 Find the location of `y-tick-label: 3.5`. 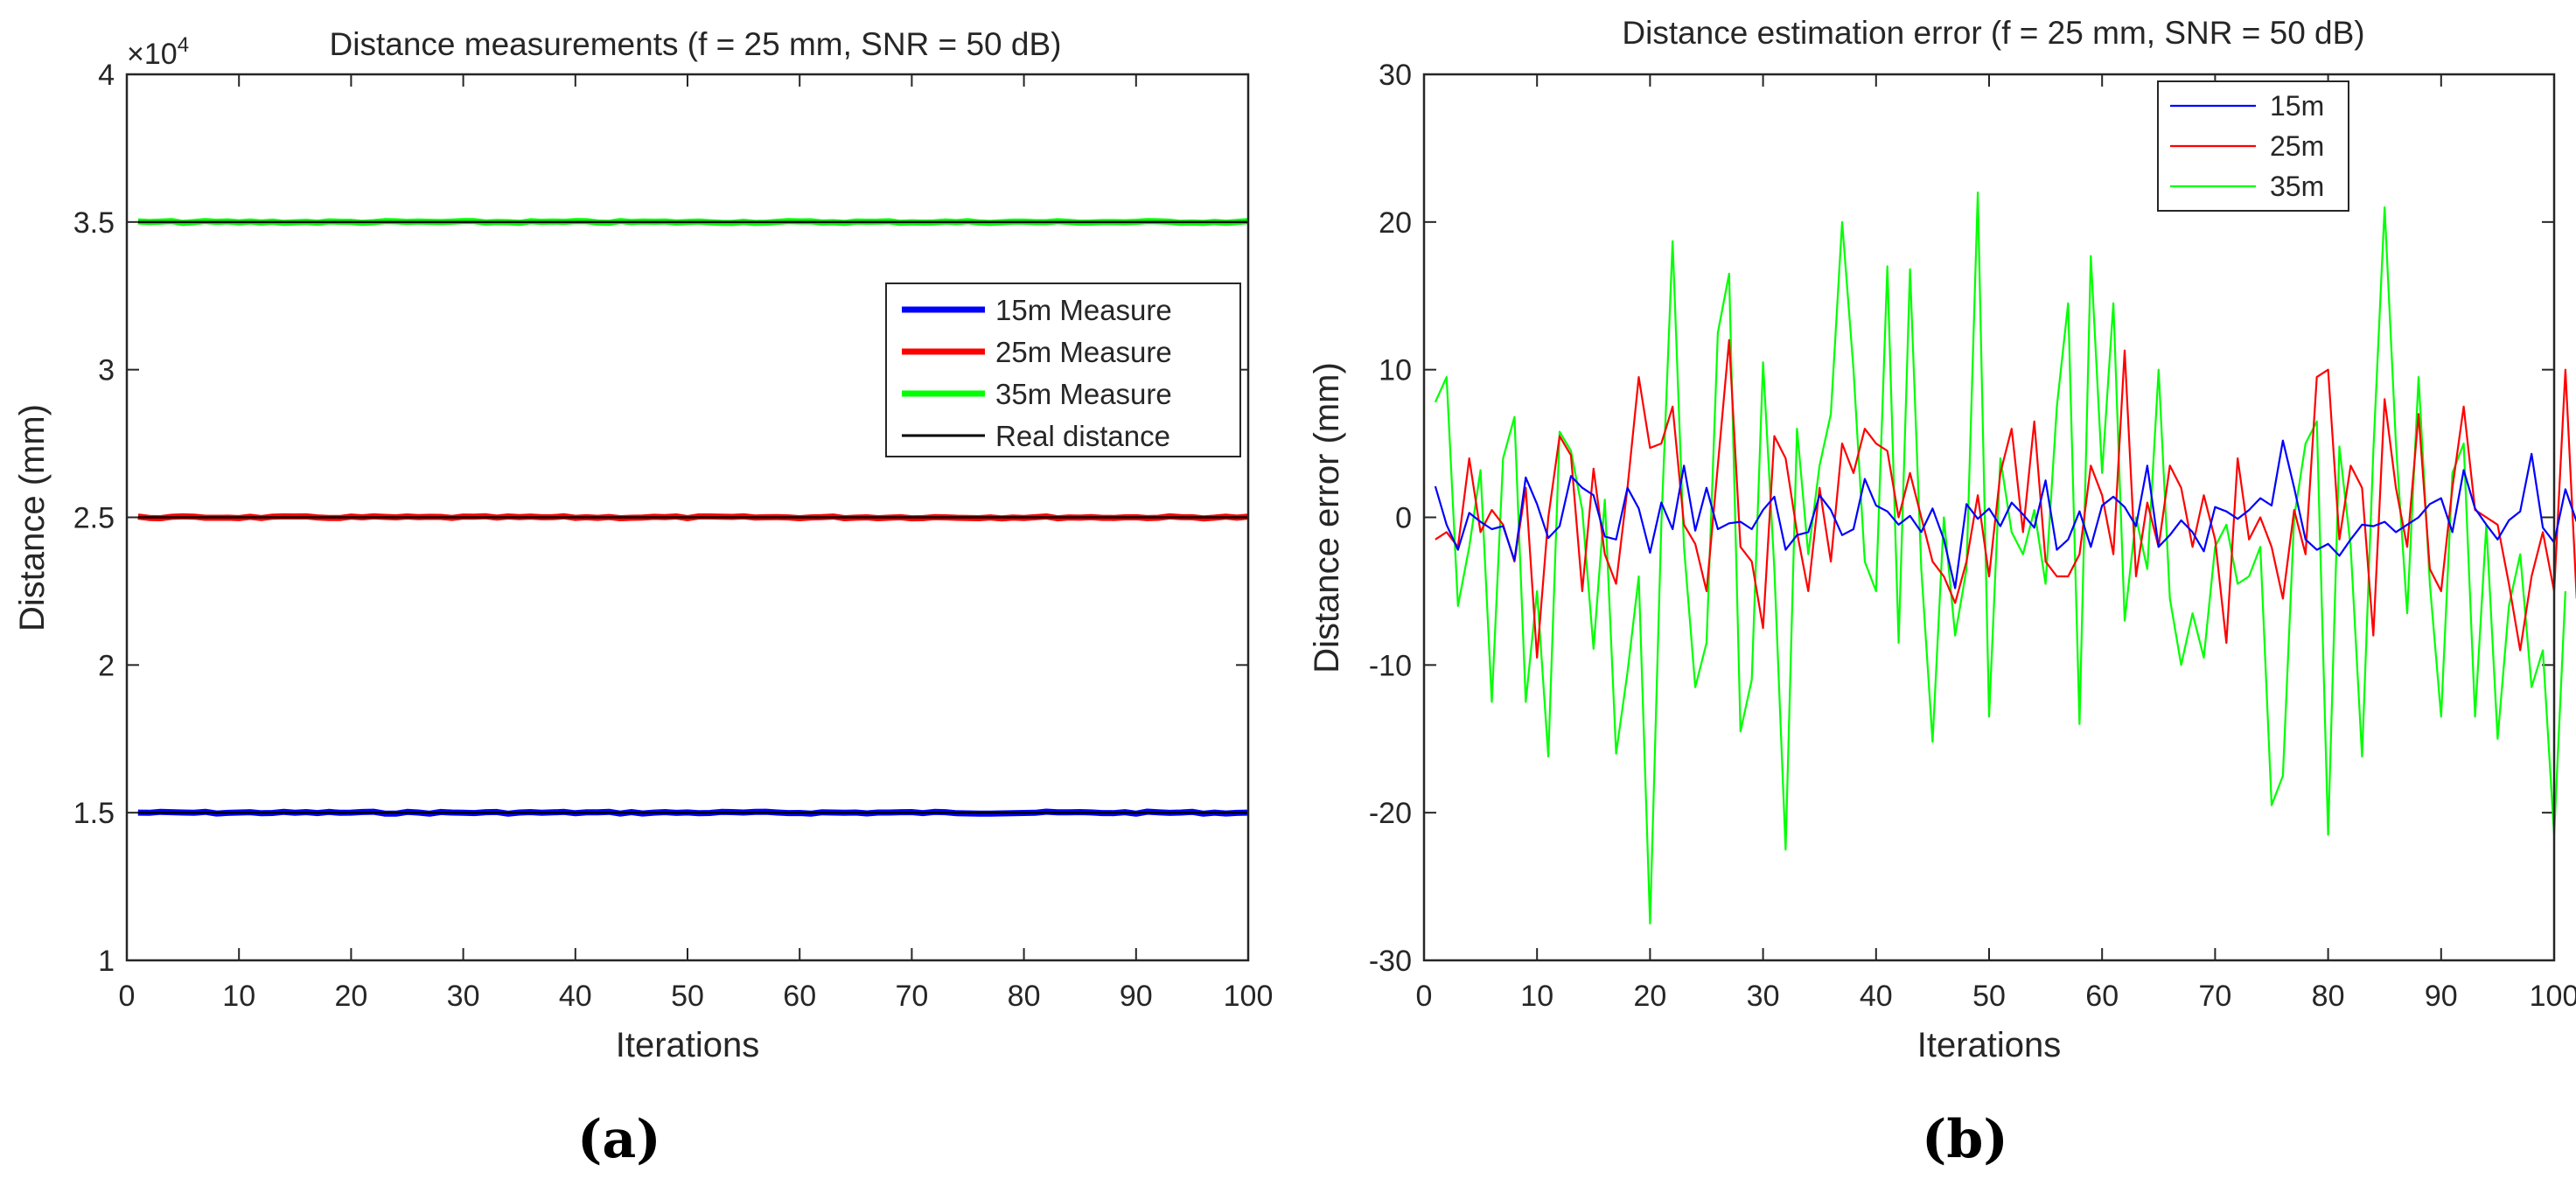

y-tick-label: 3.5 is located at coordinates (94, 223).